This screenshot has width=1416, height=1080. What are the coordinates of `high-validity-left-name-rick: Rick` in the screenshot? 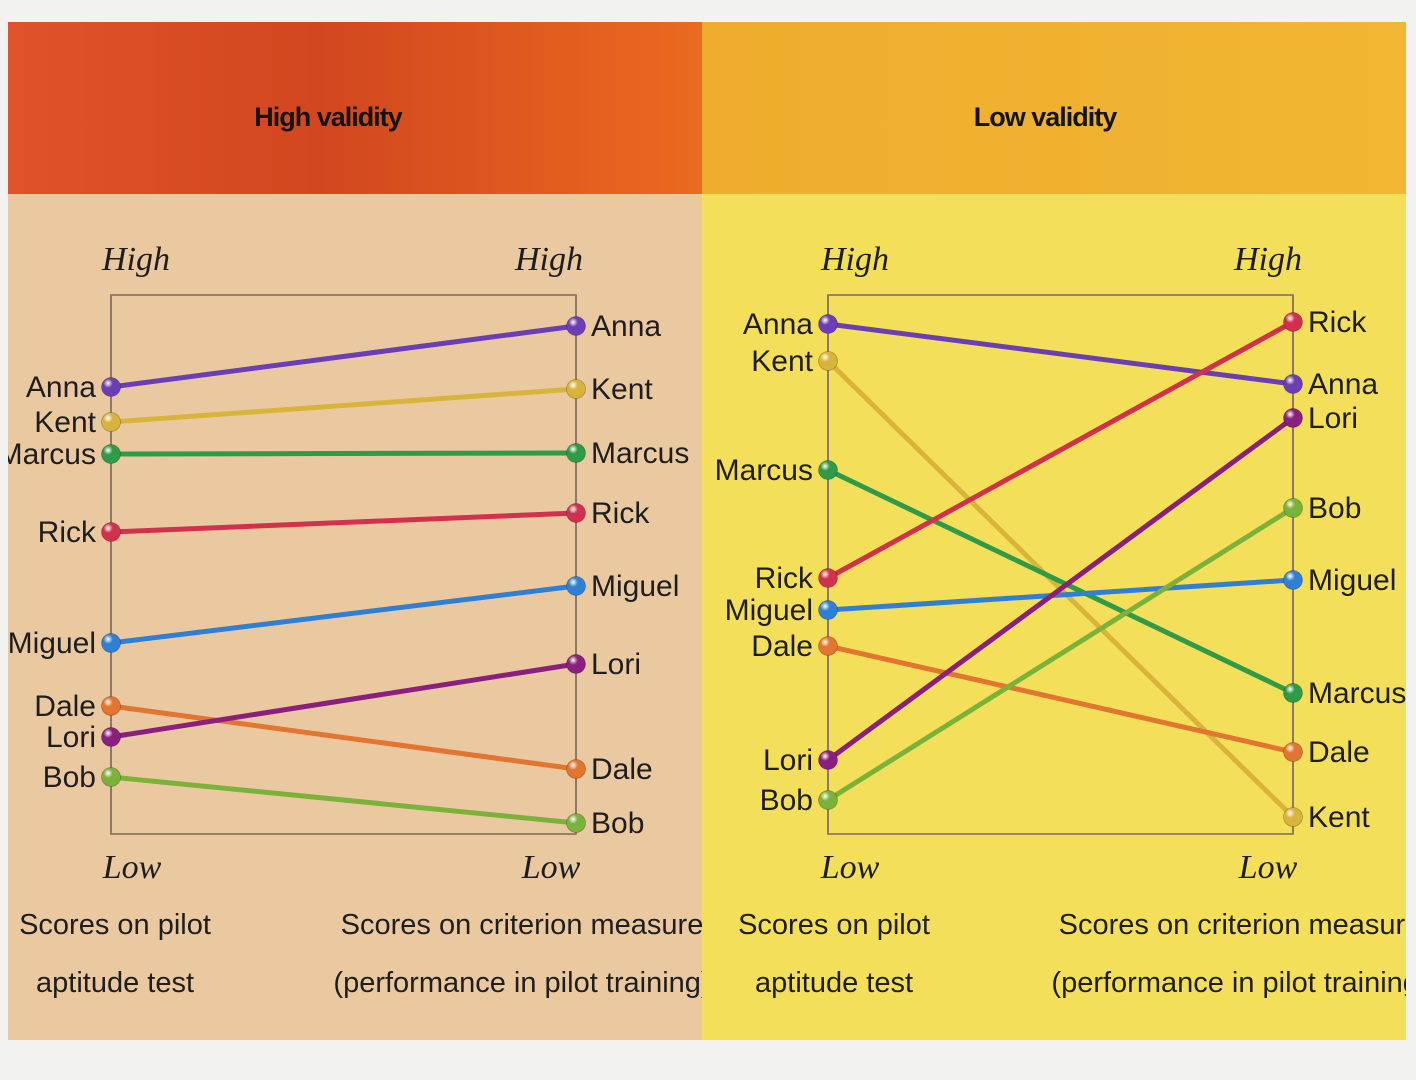 It's located at (67, 532).